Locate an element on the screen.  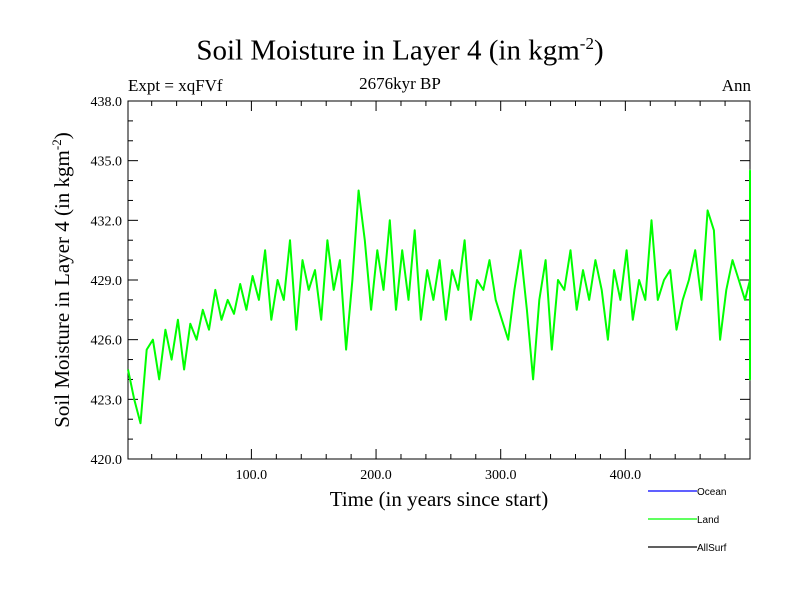
y-tick-label: 426.0 is located at coordinates (107, 341).